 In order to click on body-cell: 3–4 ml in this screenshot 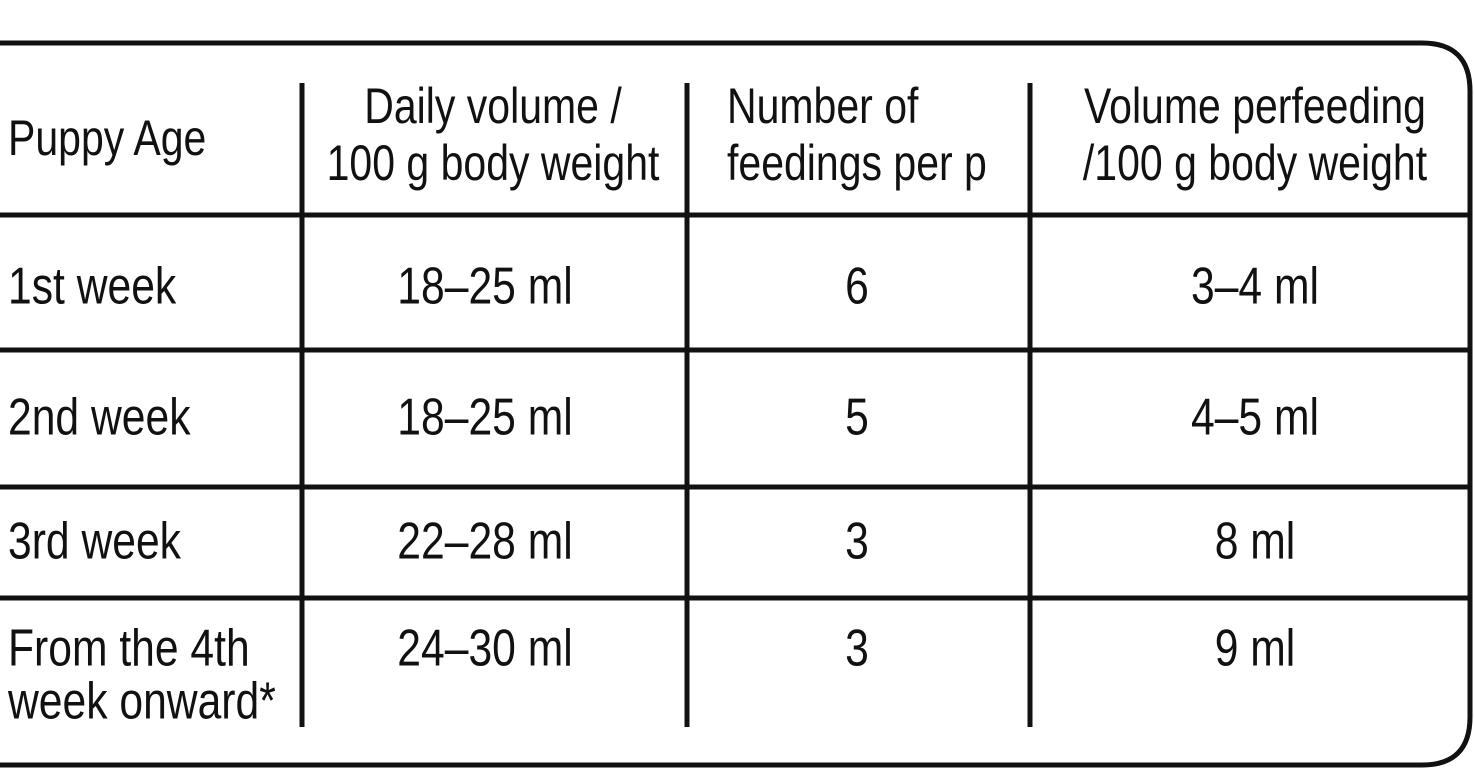, I will do `click(1255, 287)`.